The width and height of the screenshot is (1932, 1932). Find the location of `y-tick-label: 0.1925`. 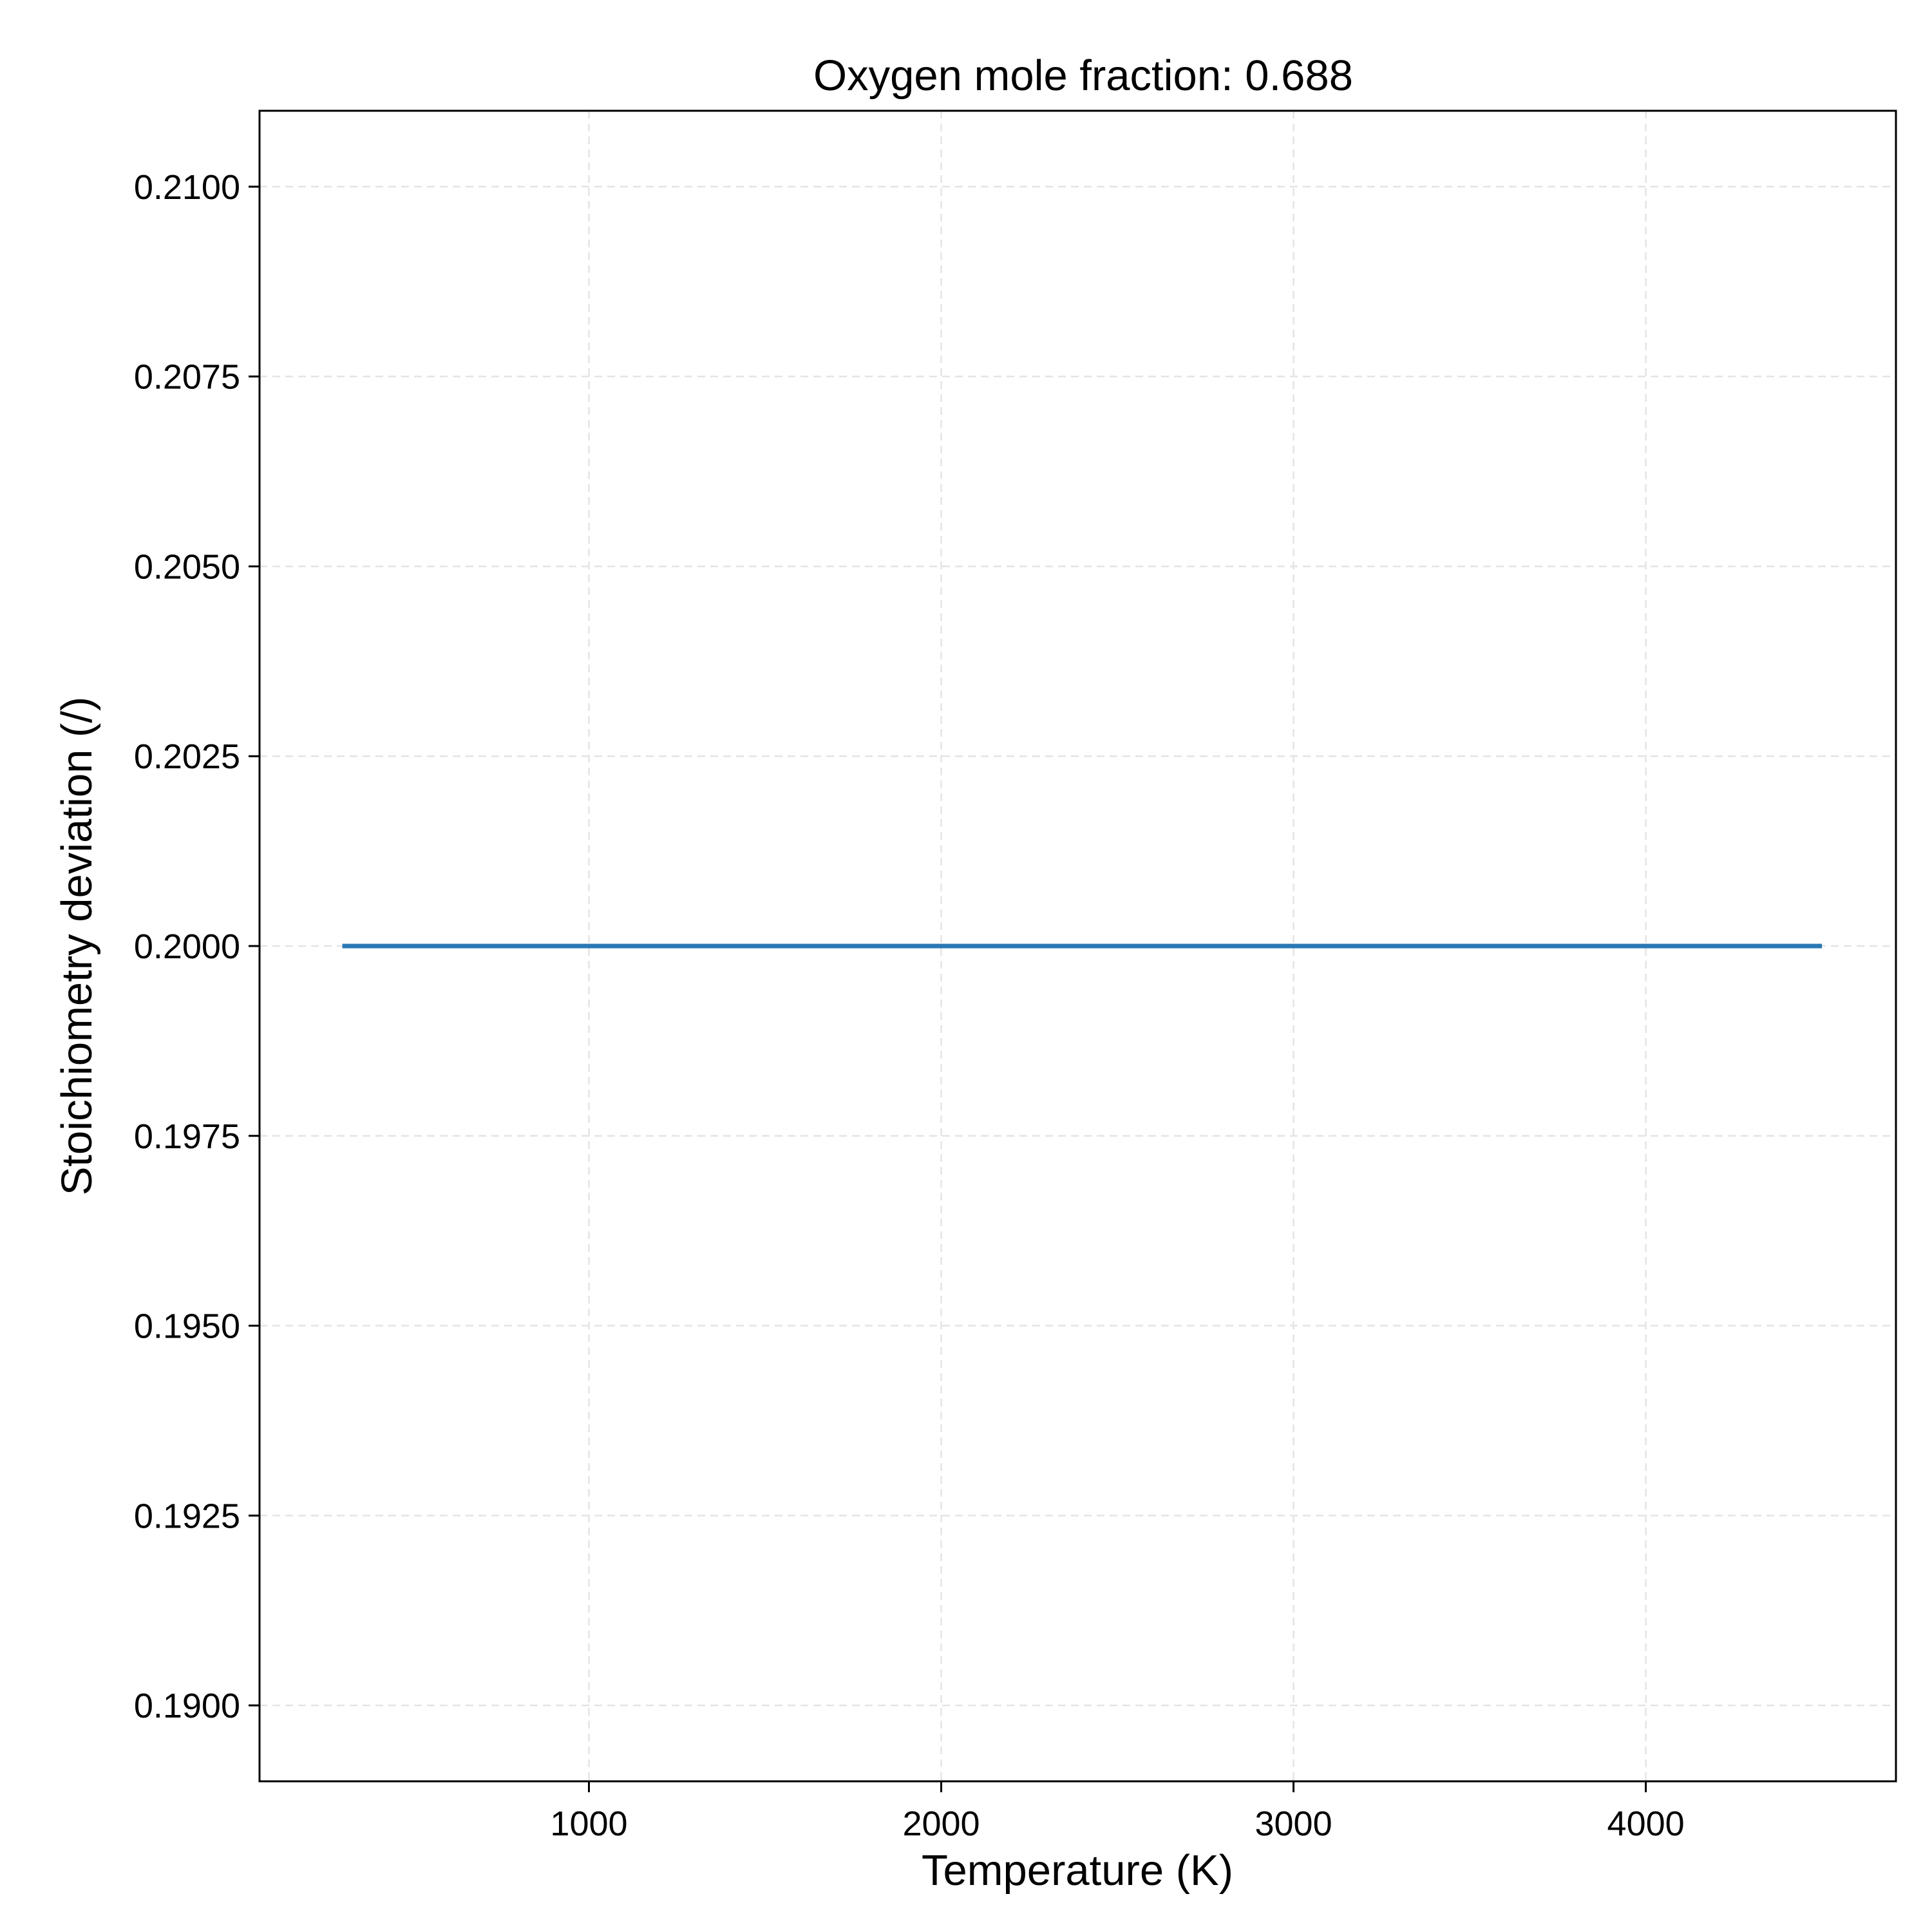

y-tick-label: 0.1925 is located at coordinates (187, 1516).